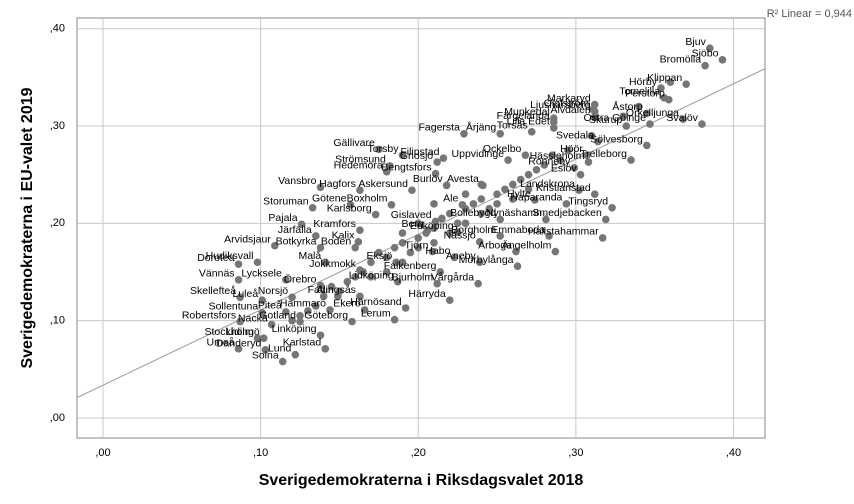  I want to click on point-label: Ljusnarsberg, so click(560, 105).